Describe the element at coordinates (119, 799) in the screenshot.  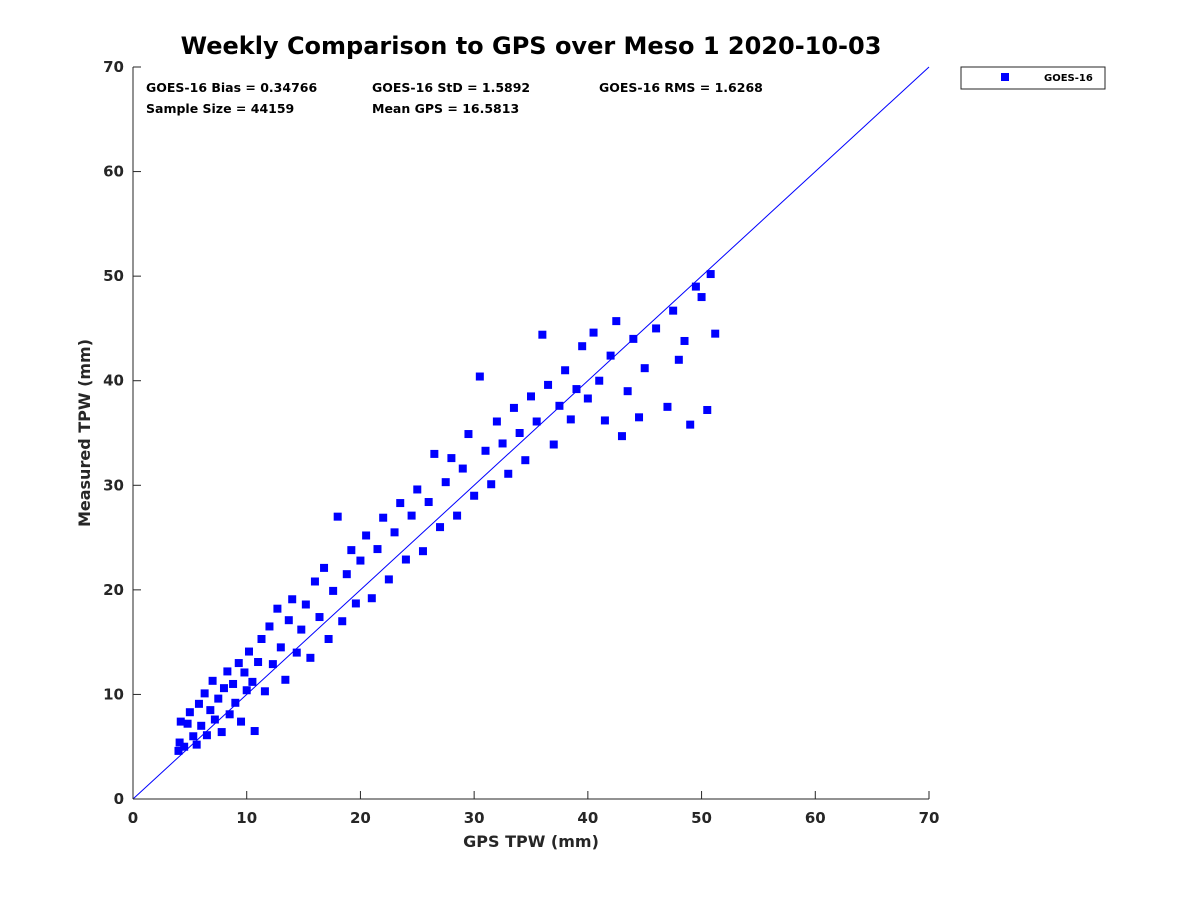
I see `y-tick-label-0: 0` at that location.